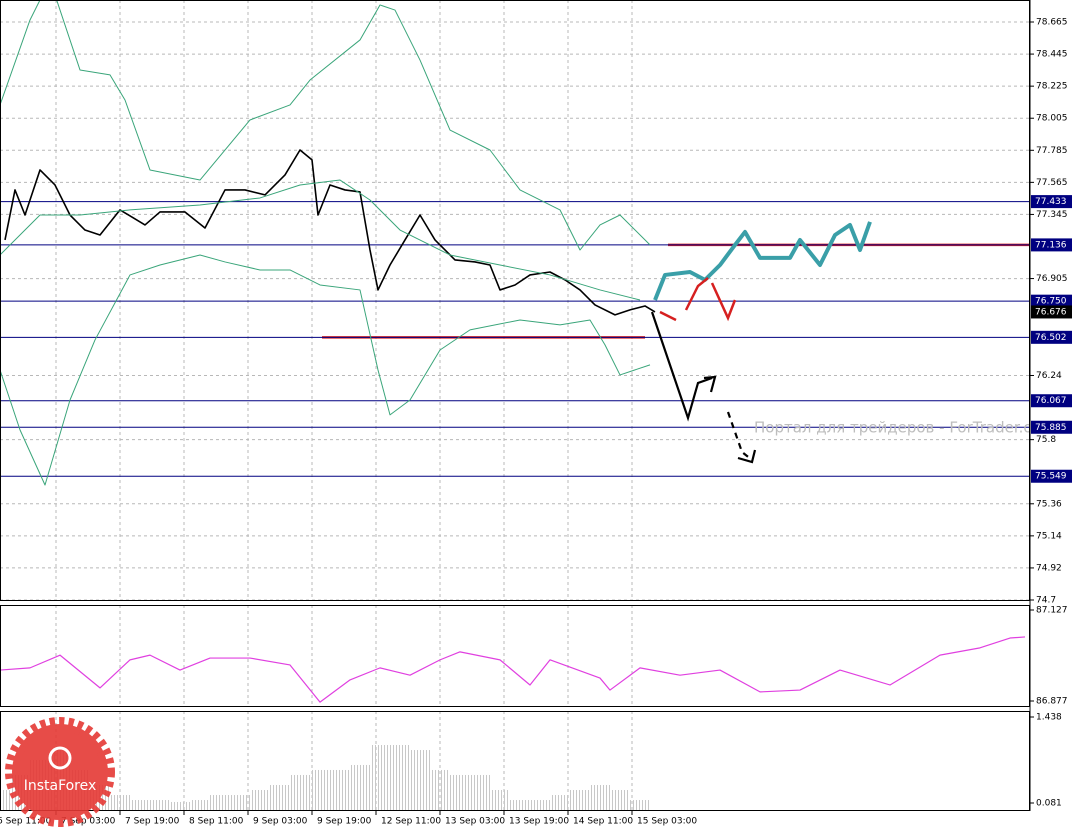 This screenshot has height=833, width=1072. What do you see at coordinates (1052, 183) in the screenshot?
I see `y-tick-label: 77.565` at bounding box center [1052, 183].